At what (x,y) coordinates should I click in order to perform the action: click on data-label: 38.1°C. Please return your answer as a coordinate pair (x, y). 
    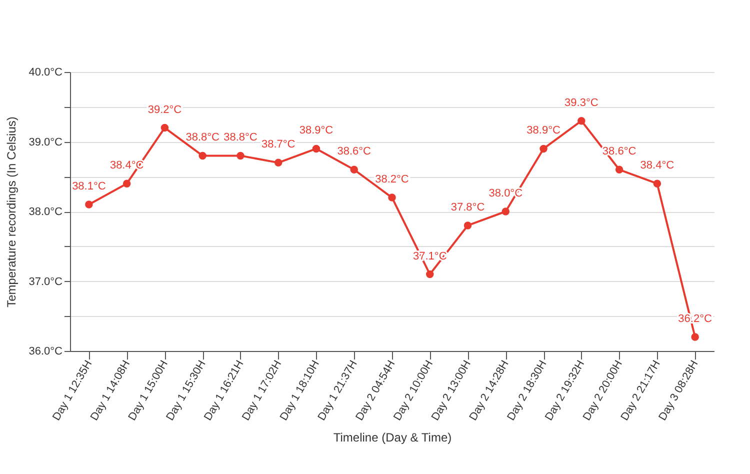
    Looking at the image, I should click on (89, 186).